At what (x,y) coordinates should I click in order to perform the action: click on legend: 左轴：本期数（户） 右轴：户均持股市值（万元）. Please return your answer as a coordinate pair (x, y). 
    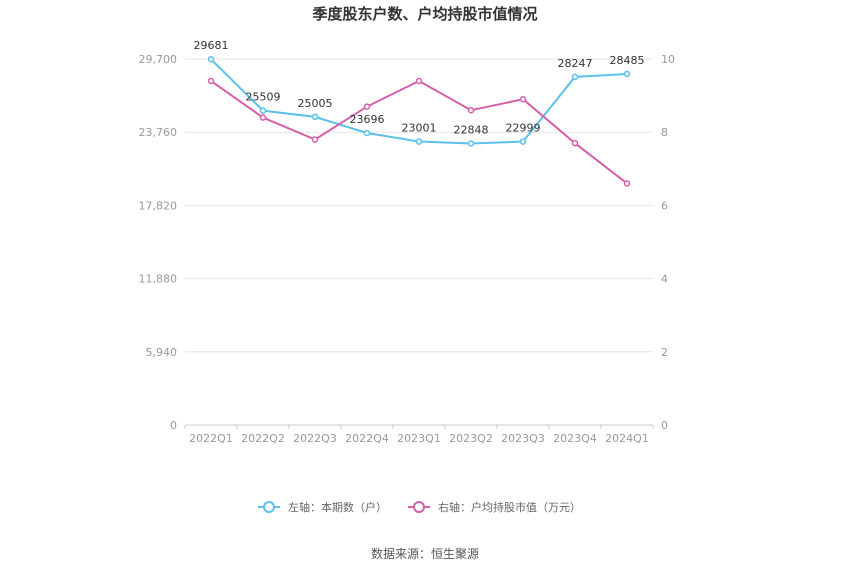
    Looking at the image, I should click on (419, 507).